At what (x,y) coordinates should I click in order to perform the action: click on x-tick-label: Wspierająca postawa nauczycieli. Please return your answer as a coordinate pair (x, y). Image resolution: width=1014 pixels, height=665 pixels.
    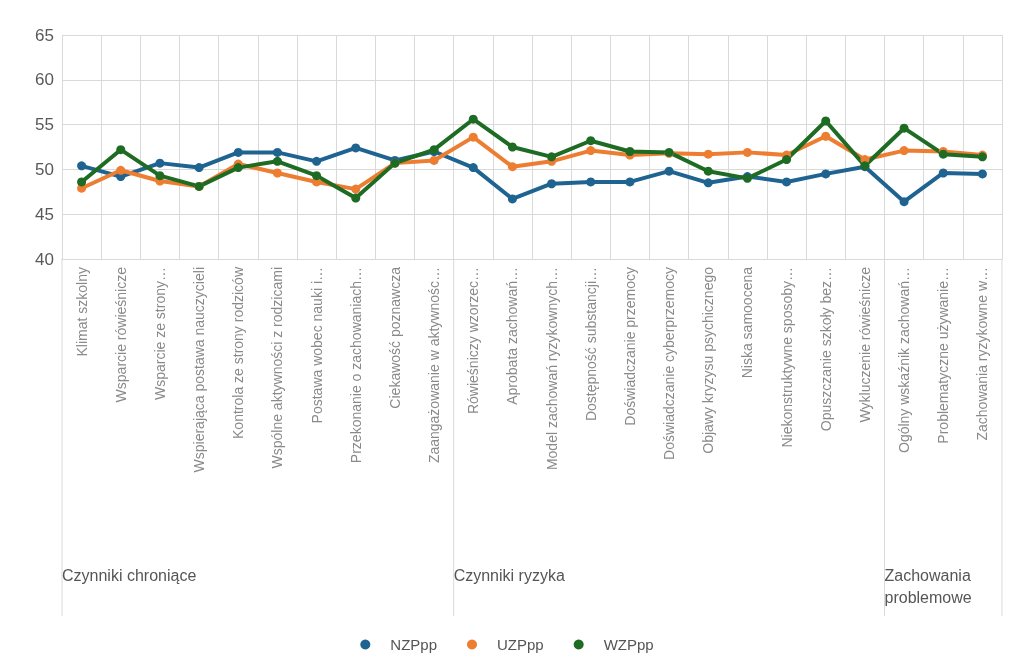
    Looking at the image, I should click on (199, 370).